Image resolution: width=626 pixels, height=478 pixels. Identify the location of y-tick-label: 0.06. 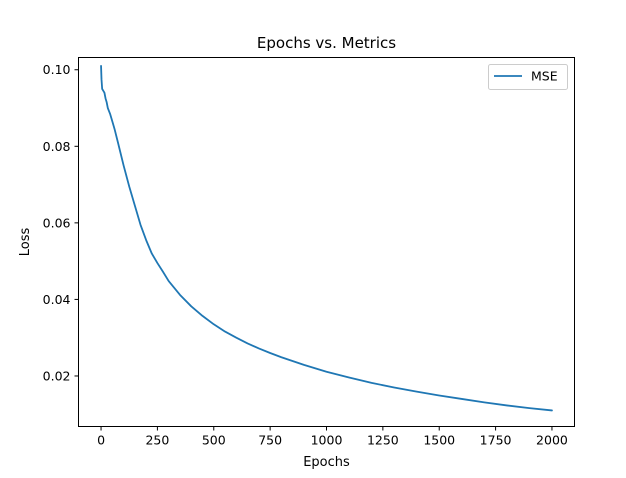
(57, 222).